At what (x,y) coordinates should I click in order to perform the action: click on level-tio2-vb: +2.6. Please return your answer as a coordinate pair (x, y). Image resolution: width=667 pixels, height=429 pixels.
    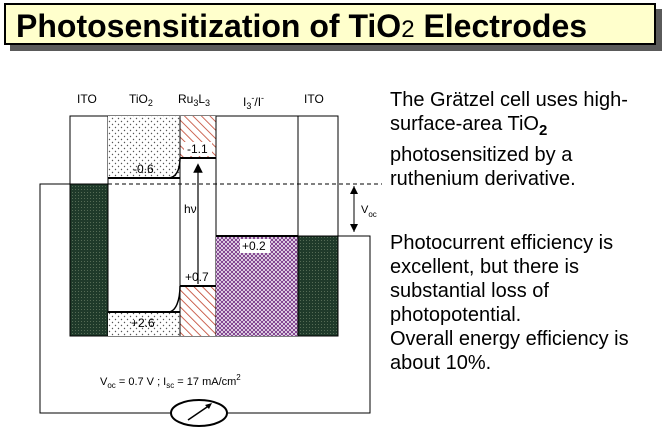
    Looking at the image, I should click on (143, 323).